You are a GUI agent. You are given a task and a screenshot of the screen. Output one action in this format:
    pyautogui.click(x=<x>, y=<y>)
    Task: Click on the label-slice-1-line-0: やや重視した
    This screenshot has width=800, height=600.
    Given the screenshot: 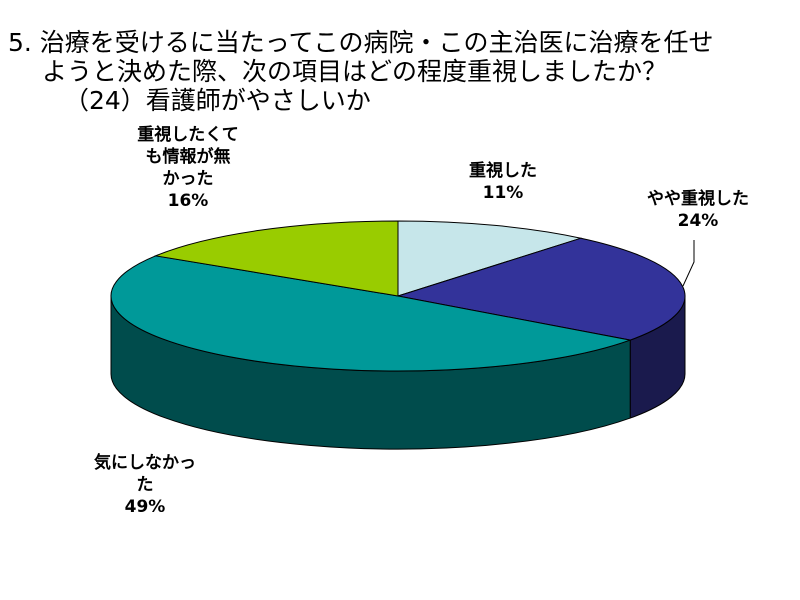 What is the action you would take?
    pyautogui.click(x=698, y=199)
    